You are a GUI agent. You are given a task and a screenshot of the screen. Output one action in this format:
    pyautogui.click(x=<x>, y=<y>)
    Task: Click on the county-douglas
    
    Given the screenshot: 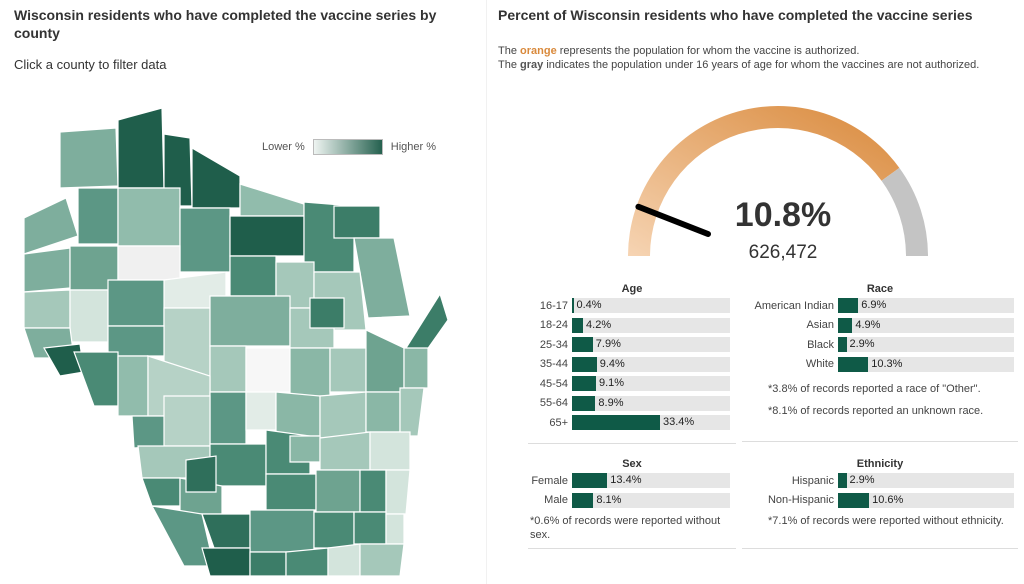 What is the action you would take?
    pyautogui.click(x=89, y=158)
    